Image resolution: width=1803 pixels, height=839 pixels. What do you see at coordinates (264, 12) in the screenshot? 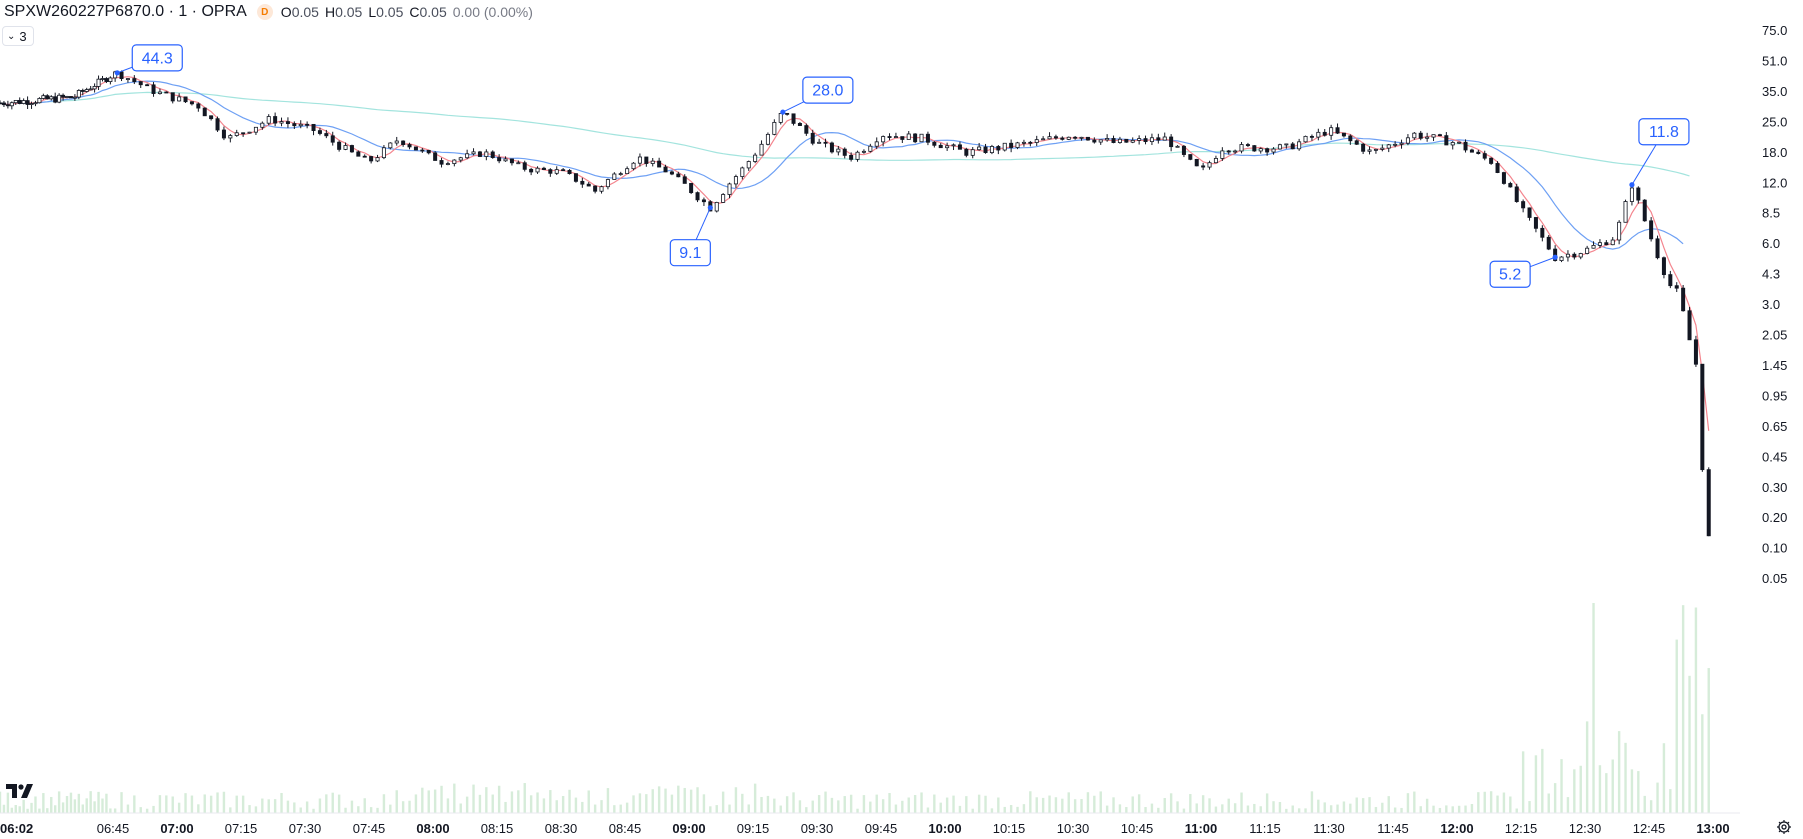
I see `delayed-data-badge: D` at bounding box center [264, 12].